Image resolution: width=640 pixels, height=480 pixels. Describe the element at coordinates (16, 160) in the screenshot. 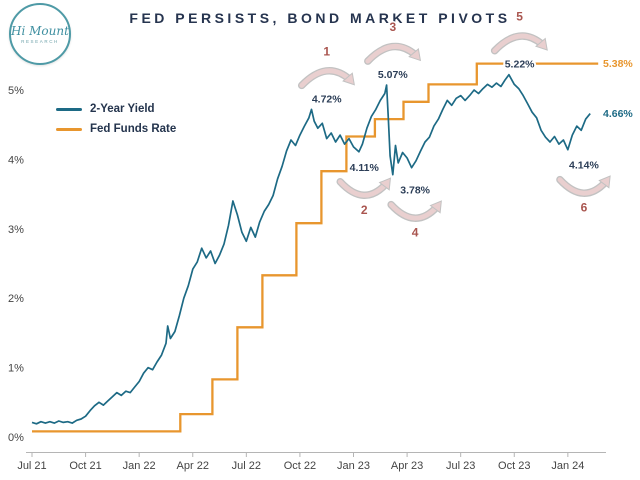

I see `svg-text: 4%` at that location.